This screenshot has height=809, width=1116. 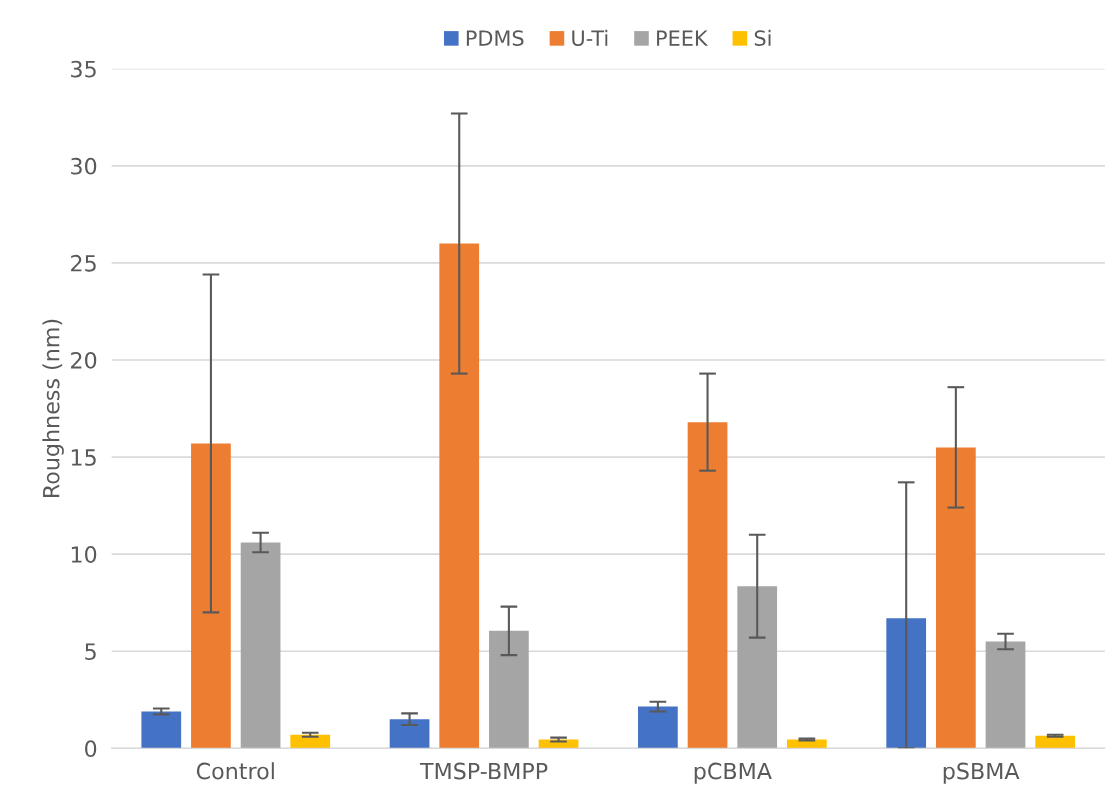 What do you see at coordinates (495, 38) in the screenshot?
I see `legend-label: PDMS` at bounding box center [495, 38].